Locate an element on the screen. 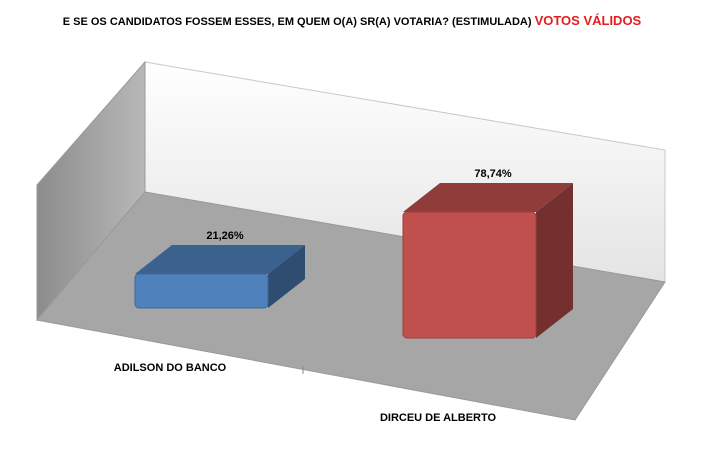  value-label: 78,74% is located at coordinates (493, 174).